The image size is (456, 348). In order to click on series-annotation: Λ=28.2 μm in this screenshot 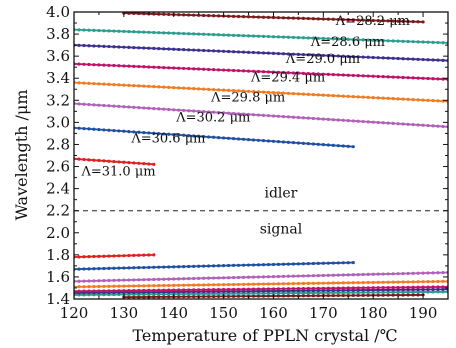, I will do `click(372, 21)`.